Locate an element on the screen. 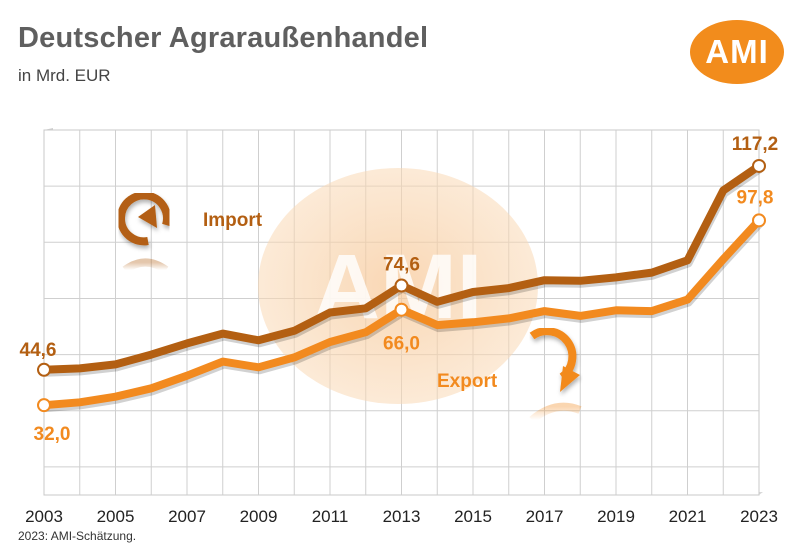  x-tick-label: 2021 is located at coordinates (688, 516).